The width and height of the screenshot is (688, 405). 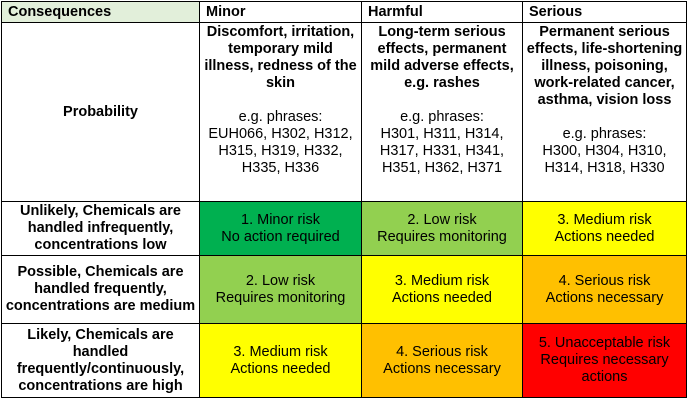 I want to click on risk-level: 5. Unacceptable risk, so click(x=604, y=343).